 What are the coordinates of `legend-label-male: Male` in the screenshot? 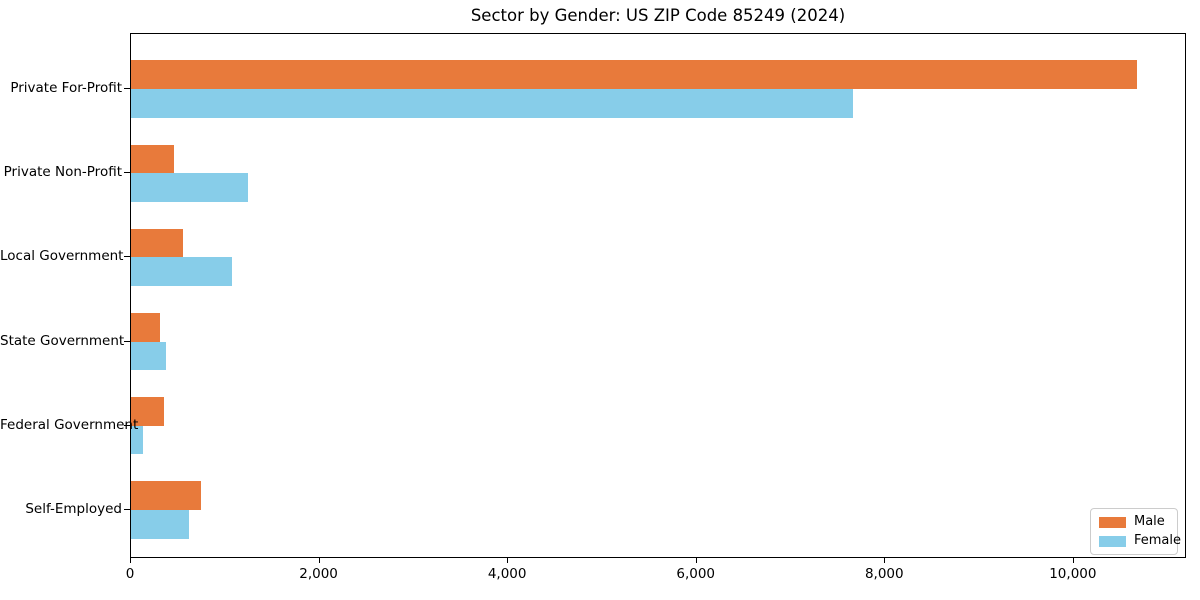 It's located at (1149, 521).